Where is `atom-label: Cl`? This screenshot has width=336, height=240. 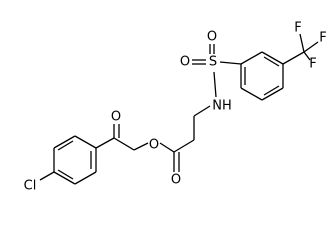 atom-label: Cl is located at coordinates (30, 186).